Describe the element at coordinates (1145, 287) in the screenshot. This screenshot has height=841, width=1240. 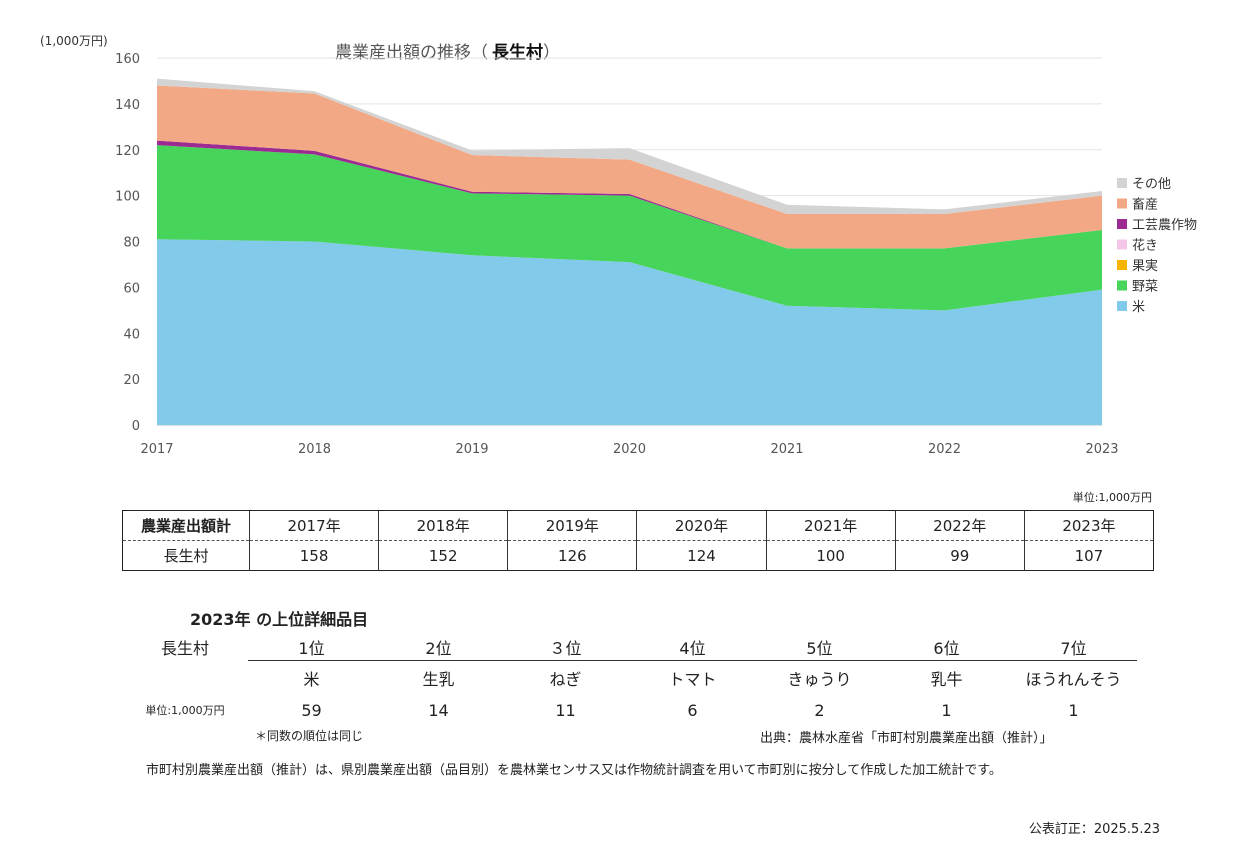
I see `legend-label: 野菜` at that location.